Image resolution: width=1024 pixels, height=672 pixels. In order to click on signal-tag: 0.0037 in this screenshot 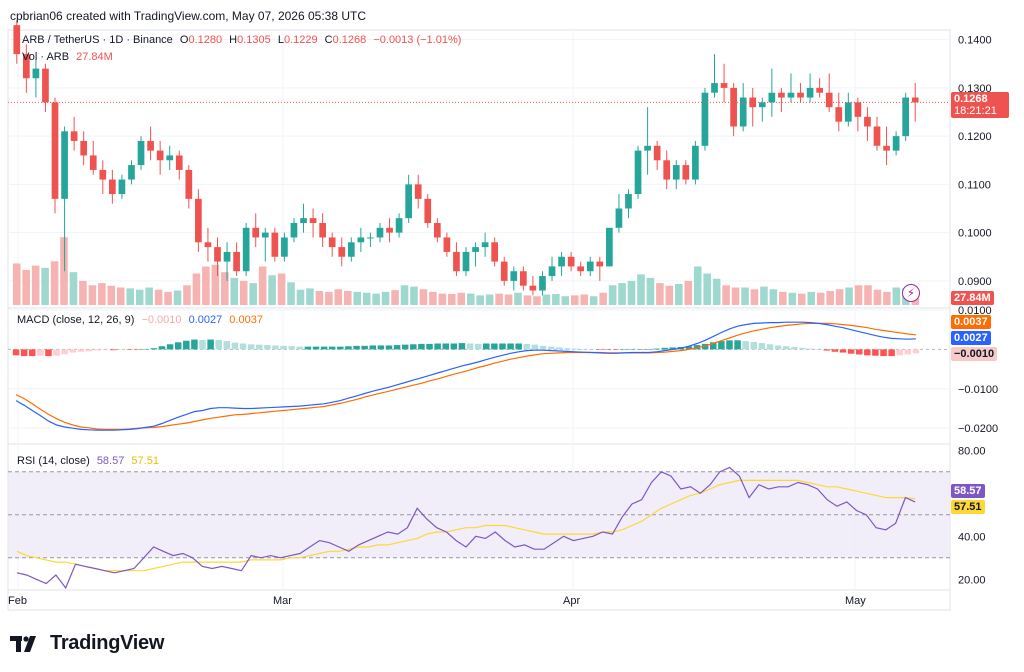, I will do `click(971, 322)`.